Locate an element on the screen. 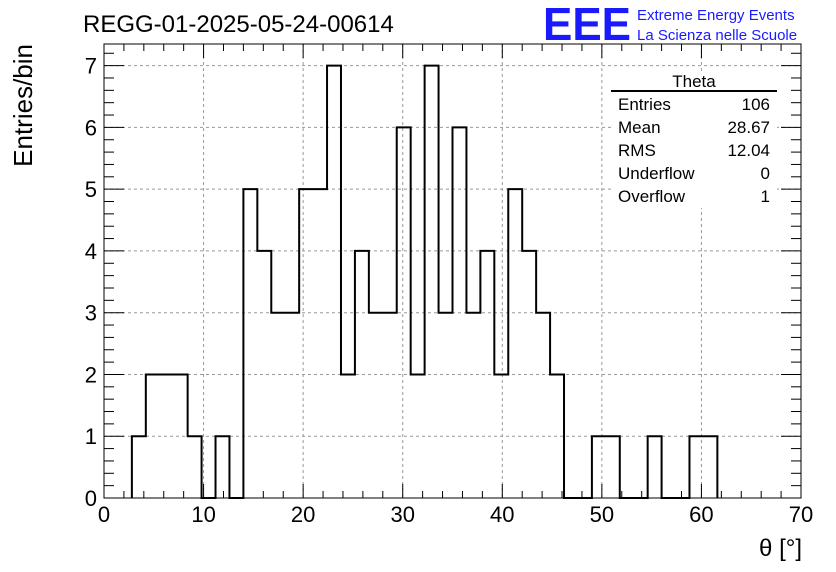  x-tick-label: 10 is located at coordinates (203, 514).